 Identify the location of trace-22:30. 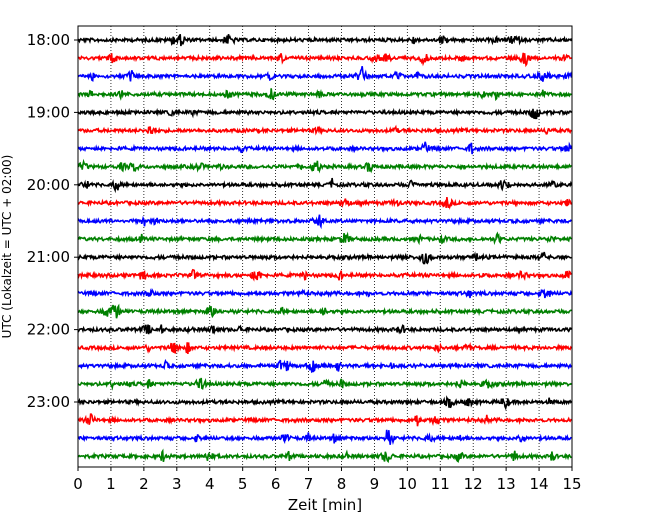
(325, 366).